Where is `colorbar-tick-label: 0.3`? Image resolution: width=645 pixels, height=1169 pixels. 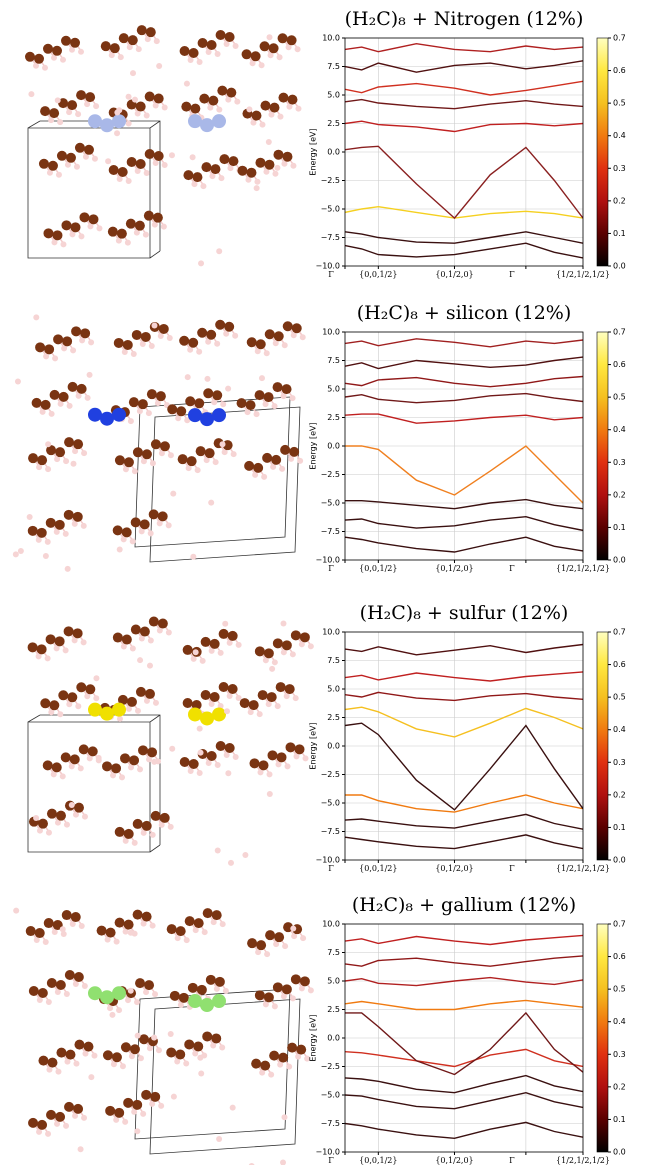 colorbar-tick-label: 0.3 is located at coordinates (619, 462).